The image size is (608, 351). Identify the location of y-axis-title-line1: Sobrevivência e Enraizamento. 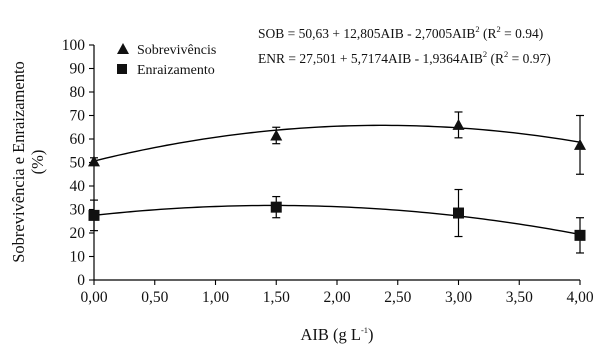
(18, 162).